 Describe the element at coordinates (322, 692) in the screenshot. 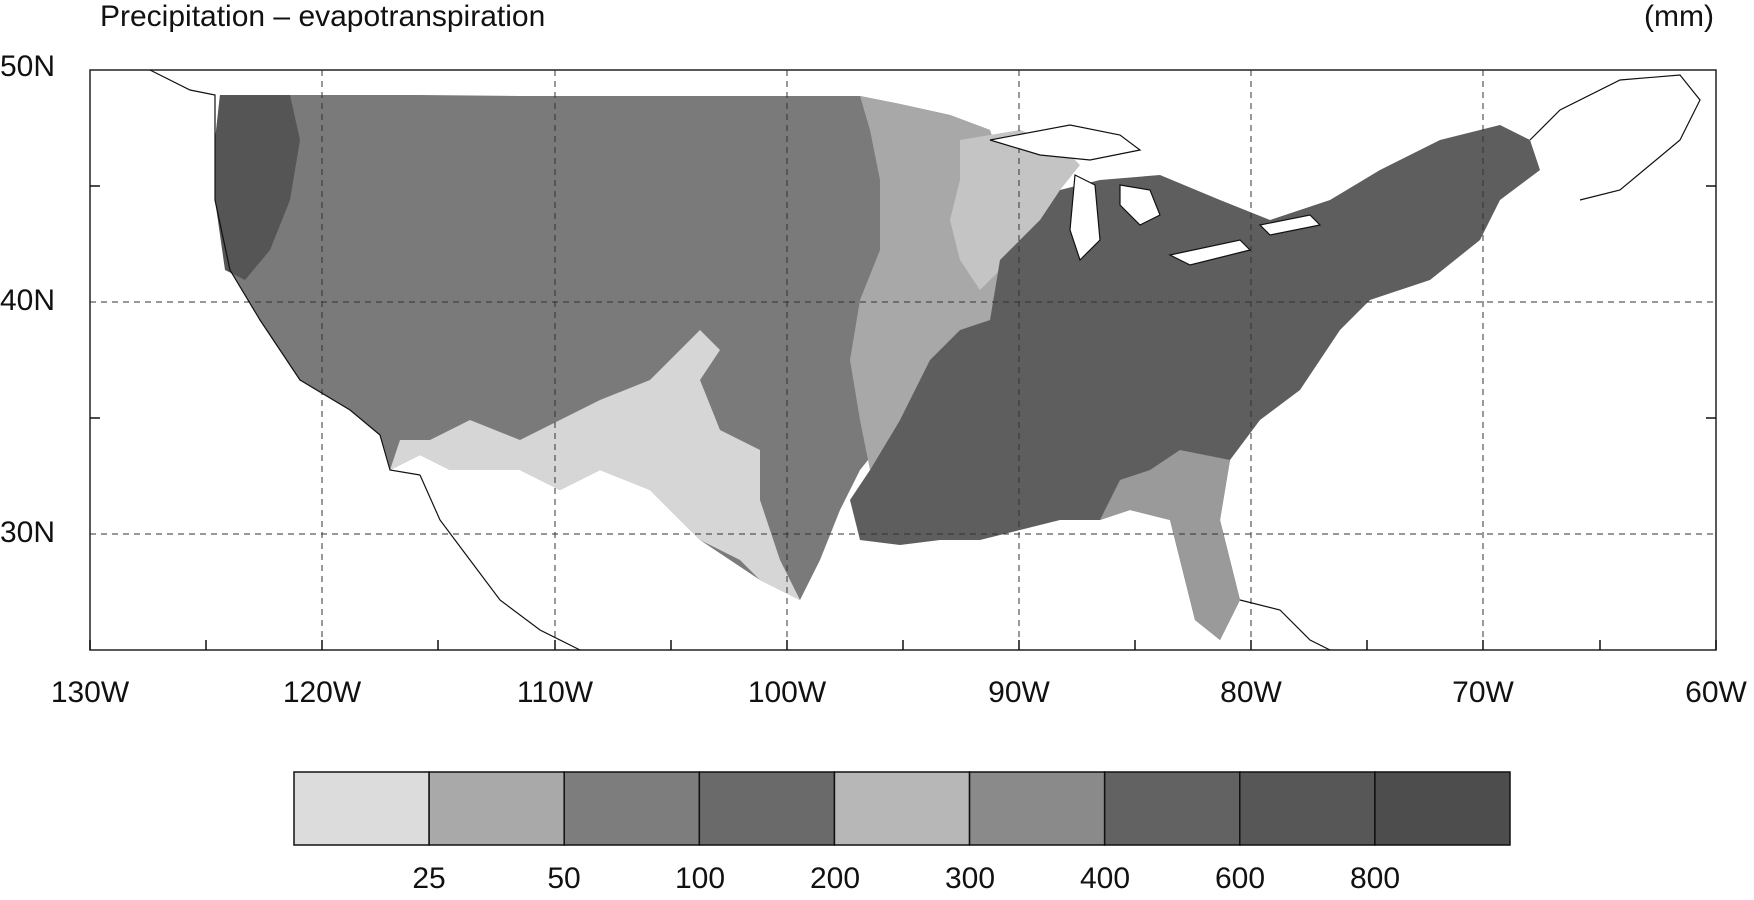

I see `lon-label-120w: 120W` at that location.